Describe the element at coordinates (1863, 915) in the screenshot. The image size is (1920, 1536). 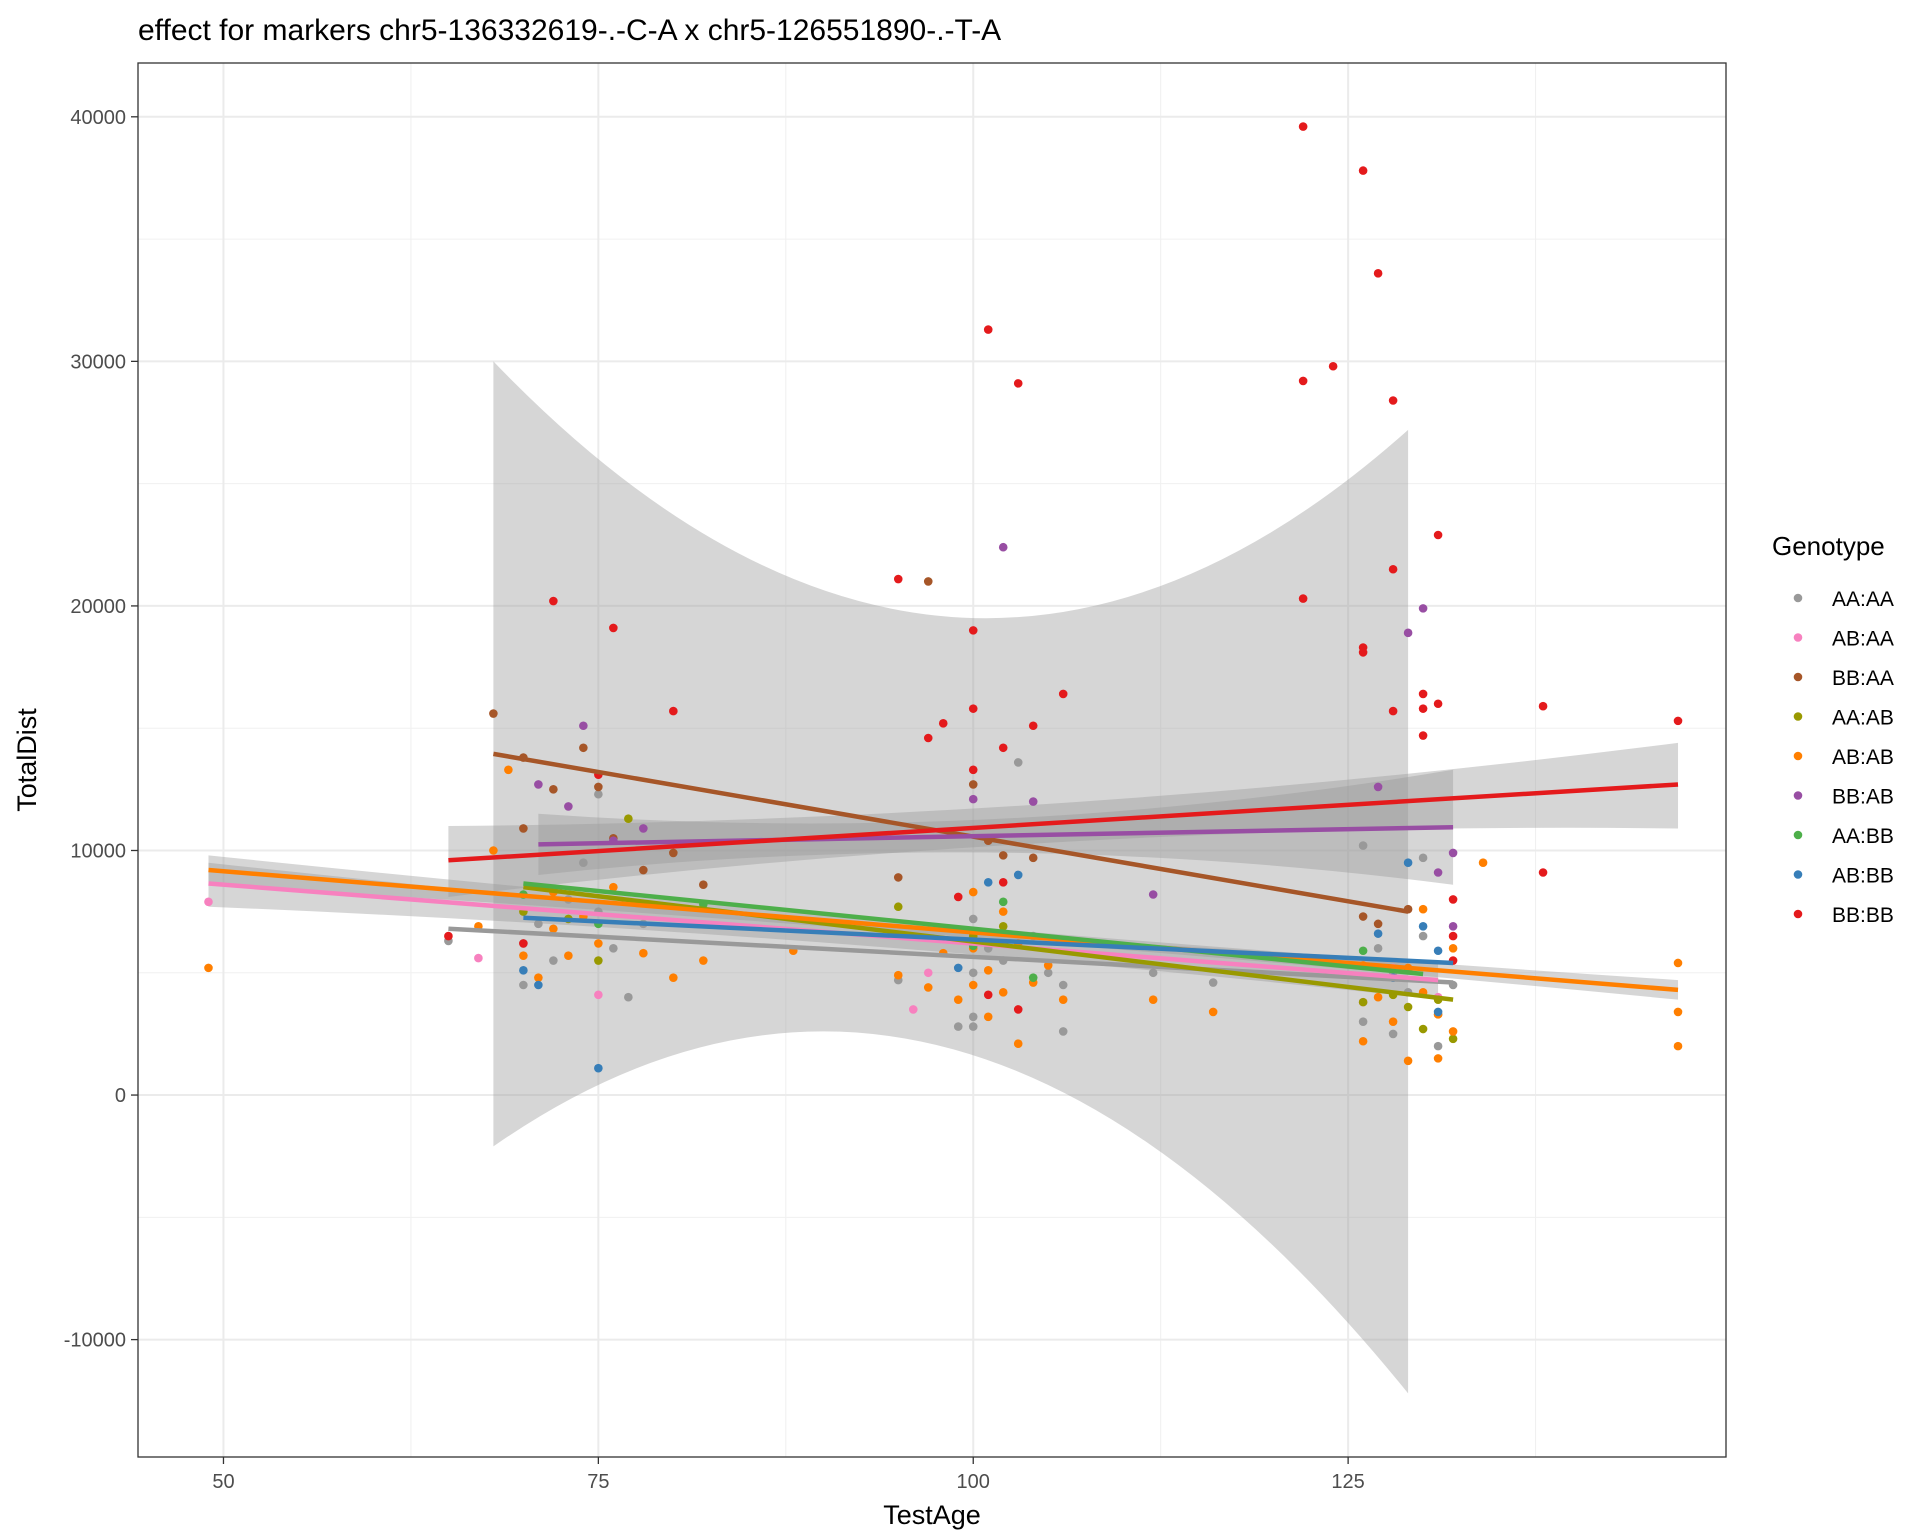
I see `legend-label: BB:BB` at that location.